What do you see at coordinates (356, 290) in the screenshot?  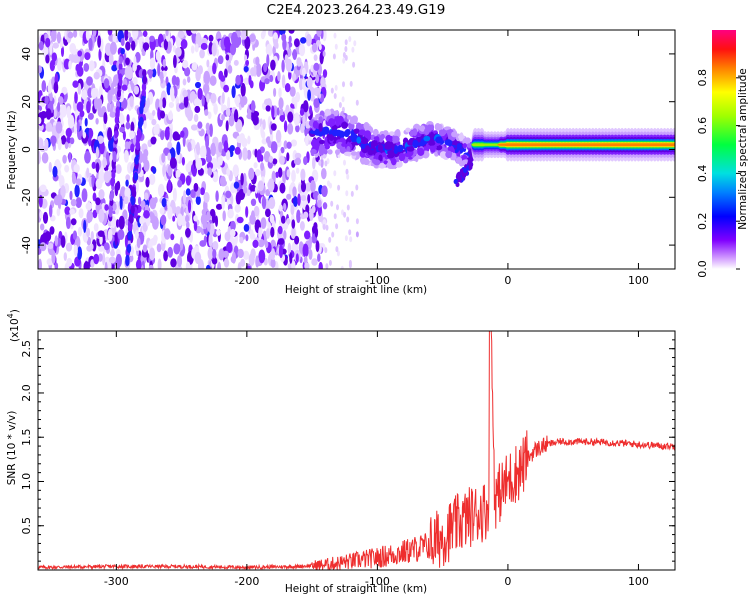 I see `spectrogram-x-label: Height of straight line (km)` at bounding box center [356, 290].